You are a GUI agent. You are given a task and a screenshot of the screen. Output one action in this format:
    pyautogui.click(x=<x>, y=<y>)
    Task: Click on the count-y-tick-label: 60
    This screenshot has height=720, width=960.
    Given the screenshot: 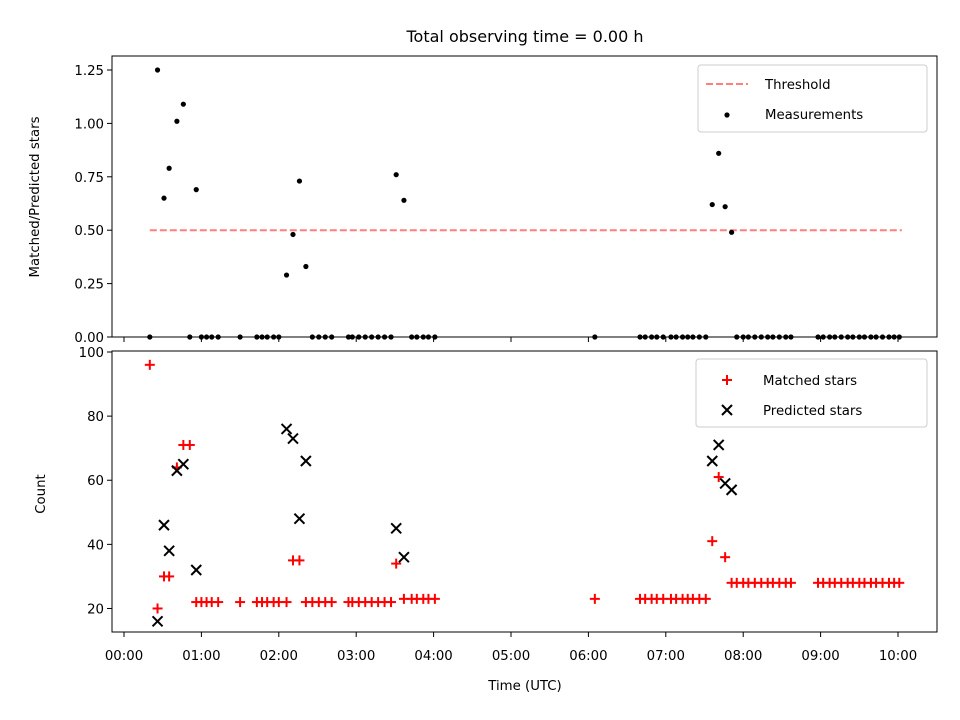 What is the action you would take?
    pyautogui.click(x=95, y=481)
    